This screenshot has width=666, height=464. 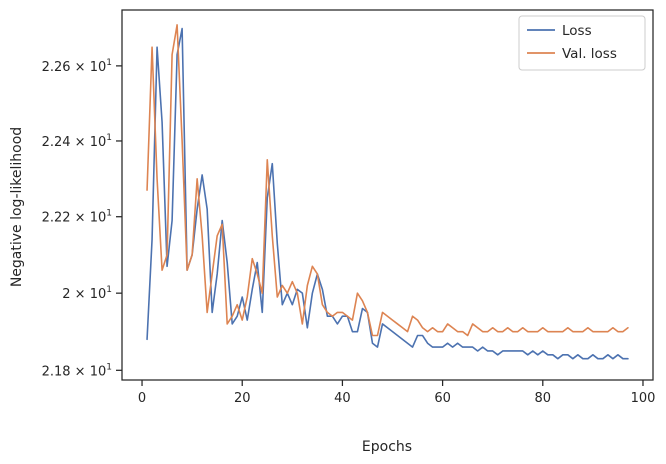 I want to click on y-tick-label: 2.24 × 10¹, so click(x=77, y=141).